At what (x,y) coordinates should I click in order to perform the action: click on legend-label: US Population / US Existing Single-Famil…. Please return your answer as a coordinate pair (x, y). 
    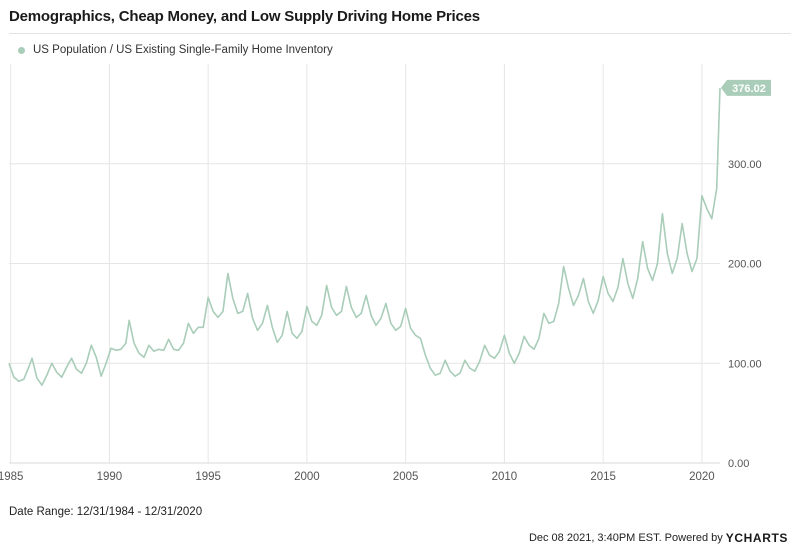
    Looking at the image, I should click on (183, 50).